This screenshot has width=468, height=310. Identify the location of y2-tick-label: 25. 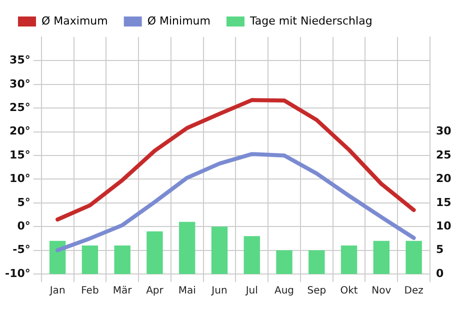
(444, 155).